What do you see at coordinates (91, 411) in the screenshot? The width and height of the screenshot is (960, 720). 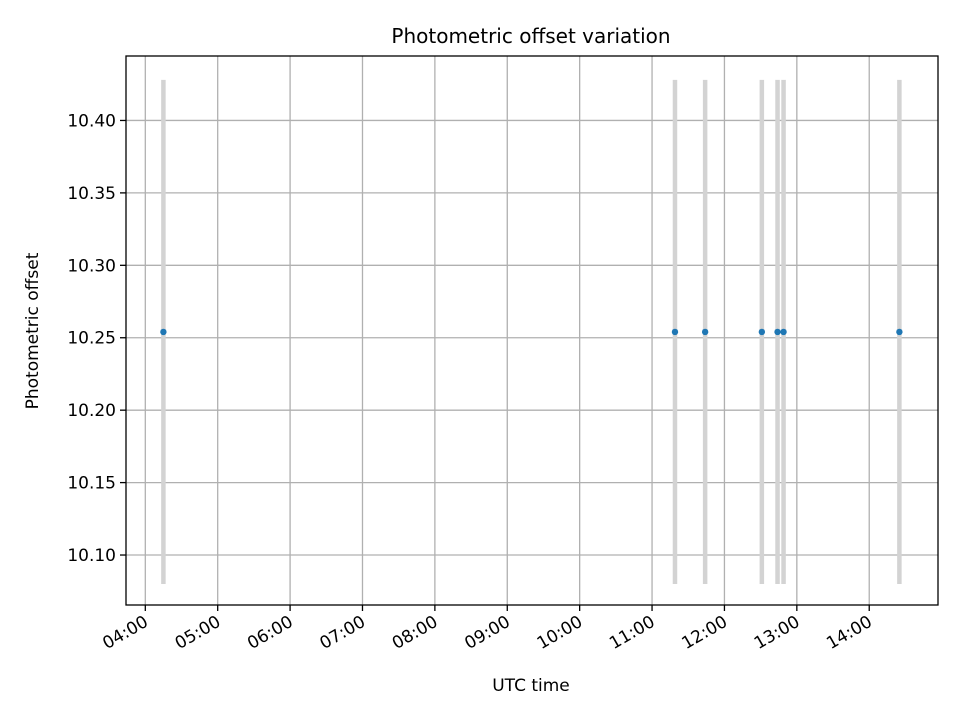 I see `y-tick-label: 10.20` at bounding box center [91, 411].